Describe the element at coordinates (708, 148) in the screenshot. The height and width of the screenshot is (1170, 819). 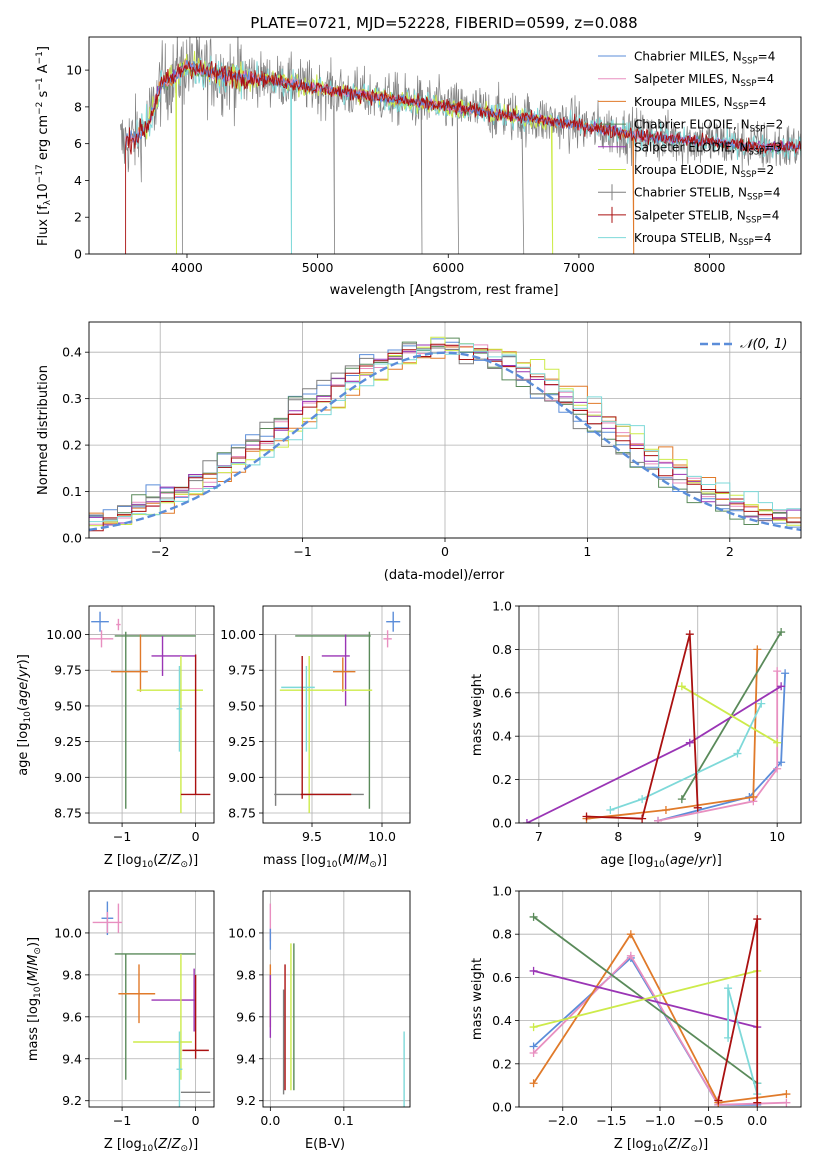
I see `legend-label: Salpeter ELODIE, NSSP=3` at that location.